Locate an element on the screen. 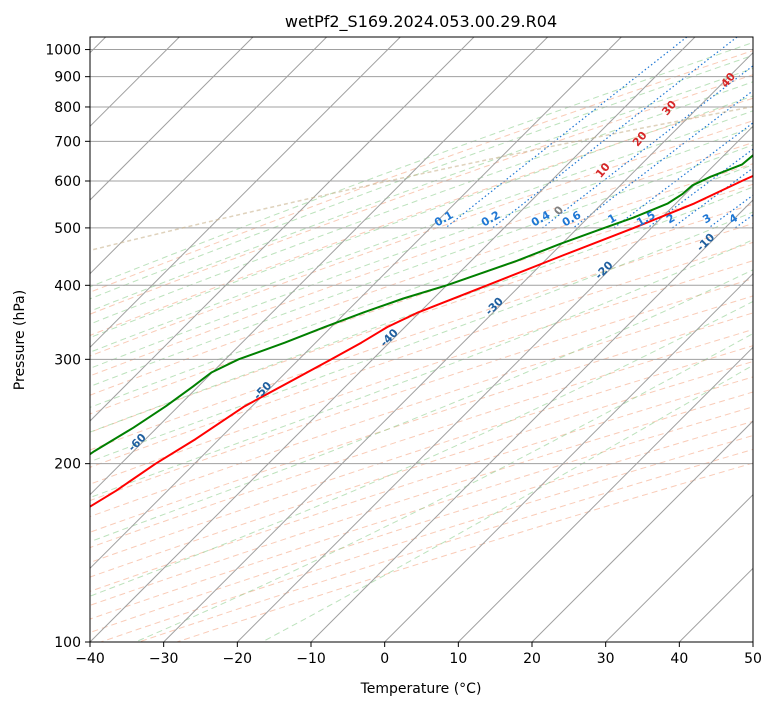 This screenshot has width=775, height=708. x-tick-label: −40 is located at coordinates (90, 659).